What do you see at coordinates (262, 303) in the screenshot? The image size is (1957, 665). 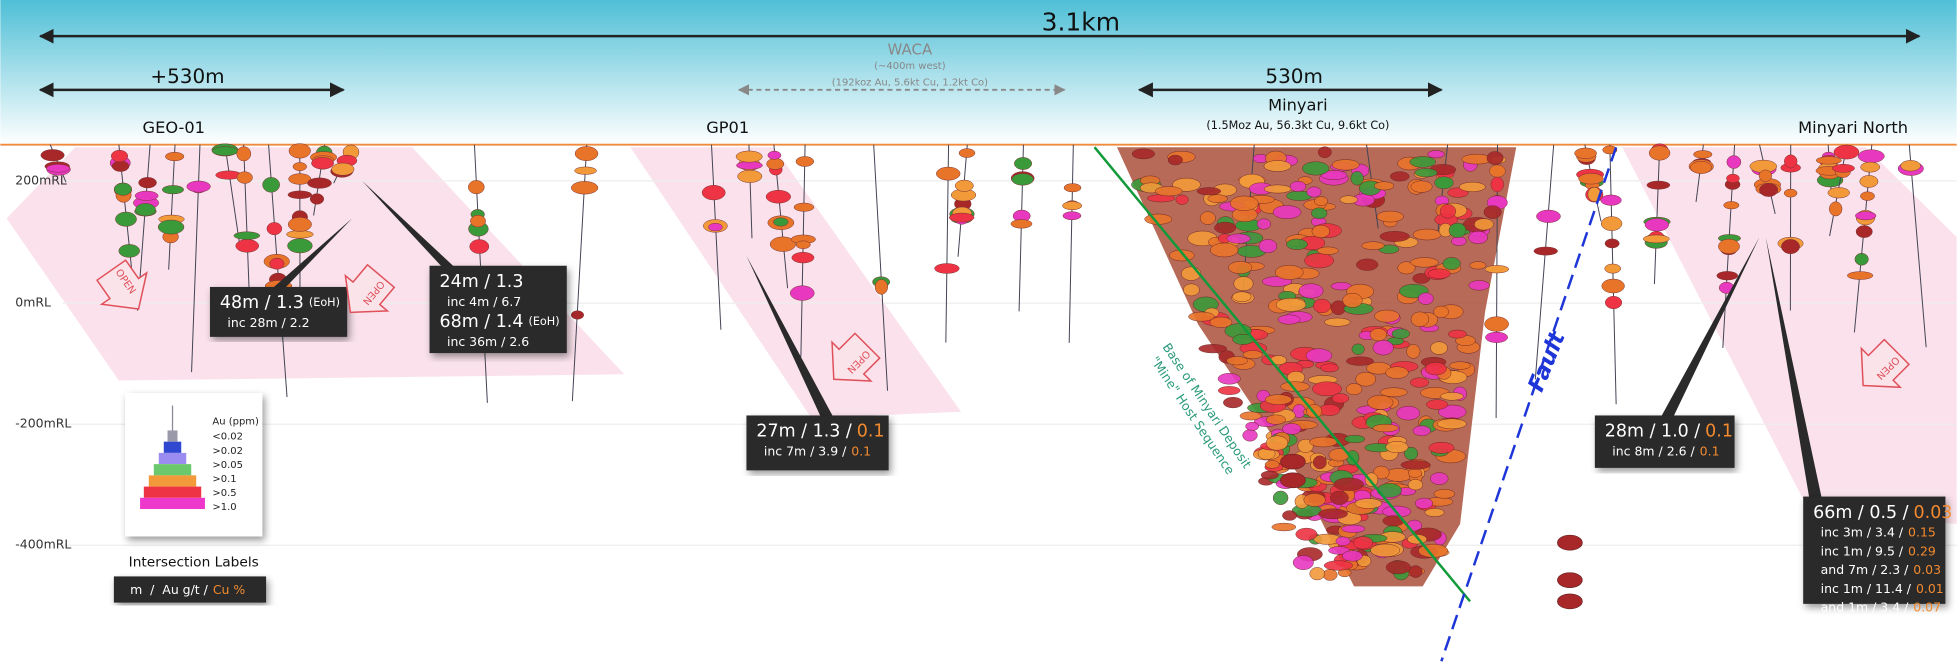 I see `callout-text: 48m / 1.3` at bounding box center [262, 303].